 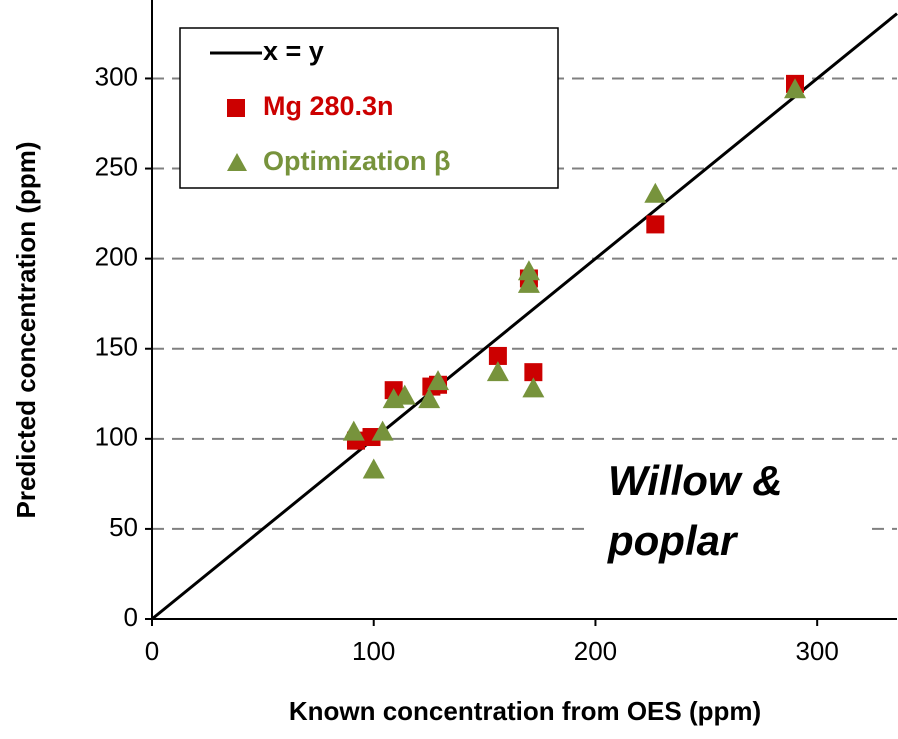 What do you see at coordinates (116, 437) in the screenshot?
I see `y-tick-label: 100` at bounding box center [116, 437].